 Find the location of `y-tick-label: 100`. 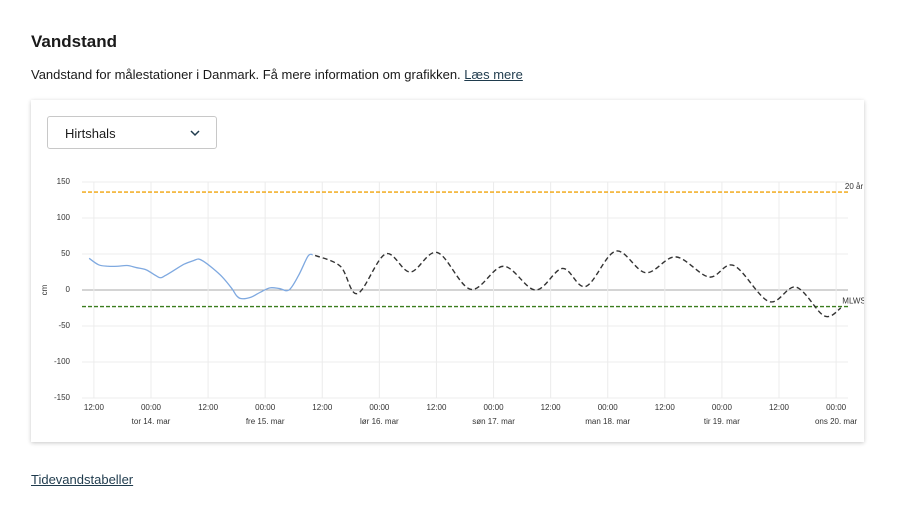

y-tick-label: 100 is located at coordinates (64, 217).